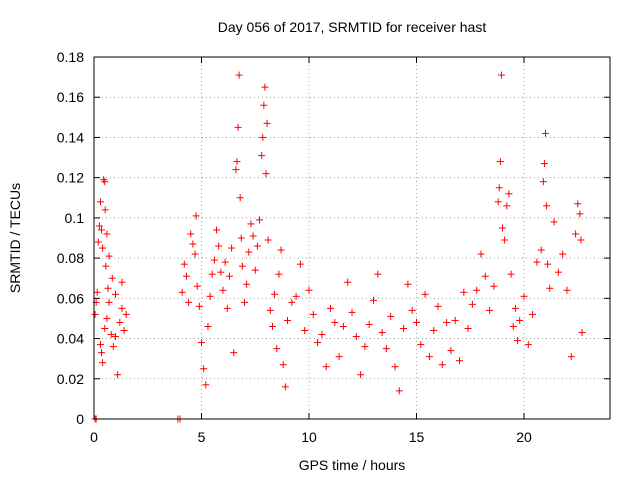 Image resolution: width=640 pixels, height=480 pixels. I want to click on x-tick-label: 5, so click(202, 437).